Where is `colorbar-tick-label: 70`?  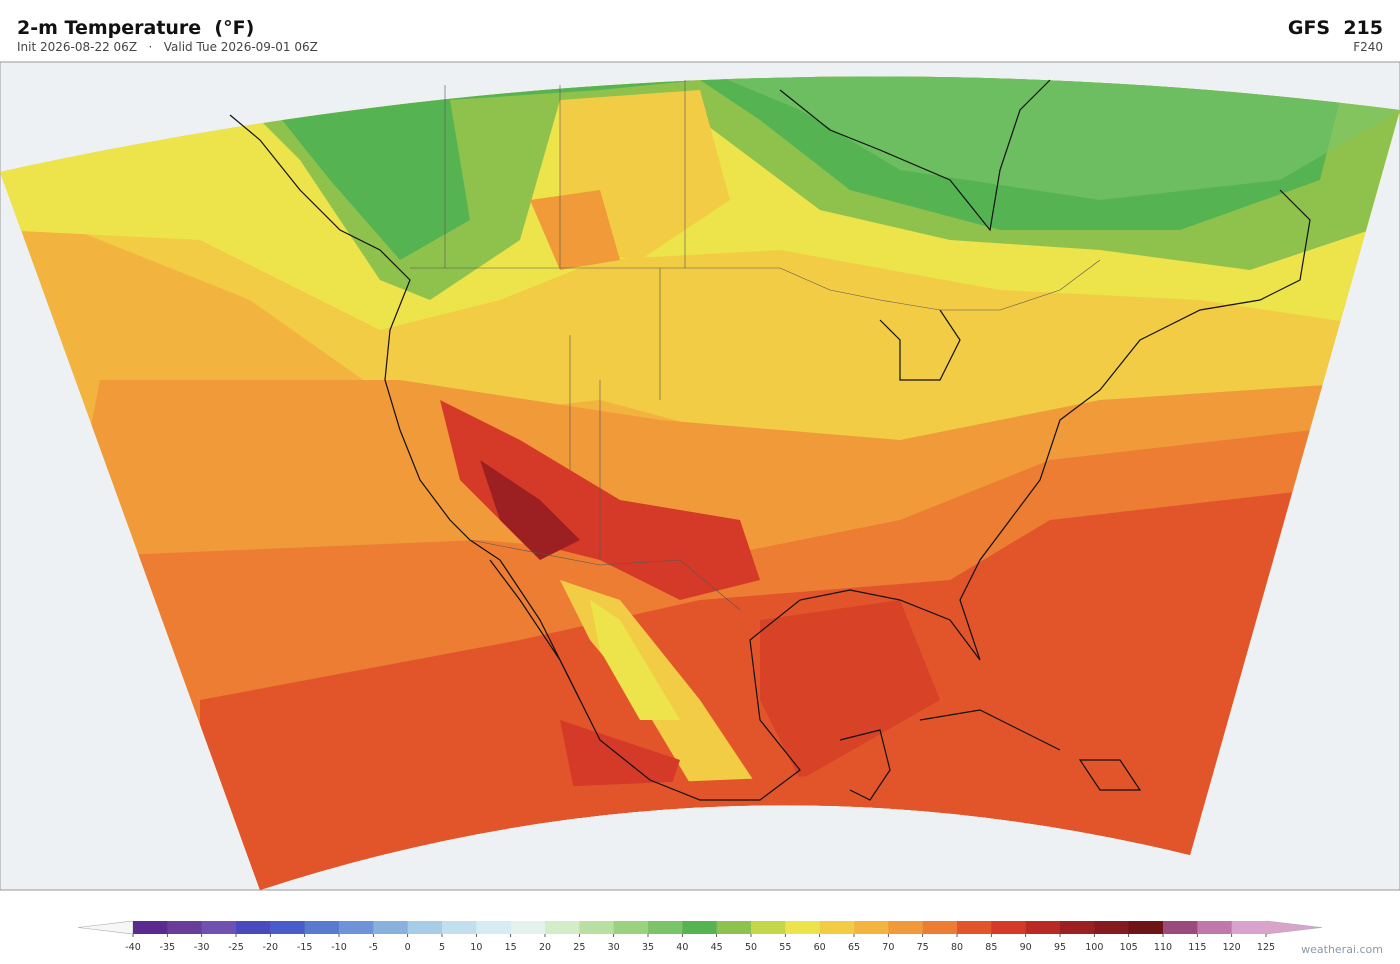 colorbar-tick-label: 70 is located at coordinates (888, 947).